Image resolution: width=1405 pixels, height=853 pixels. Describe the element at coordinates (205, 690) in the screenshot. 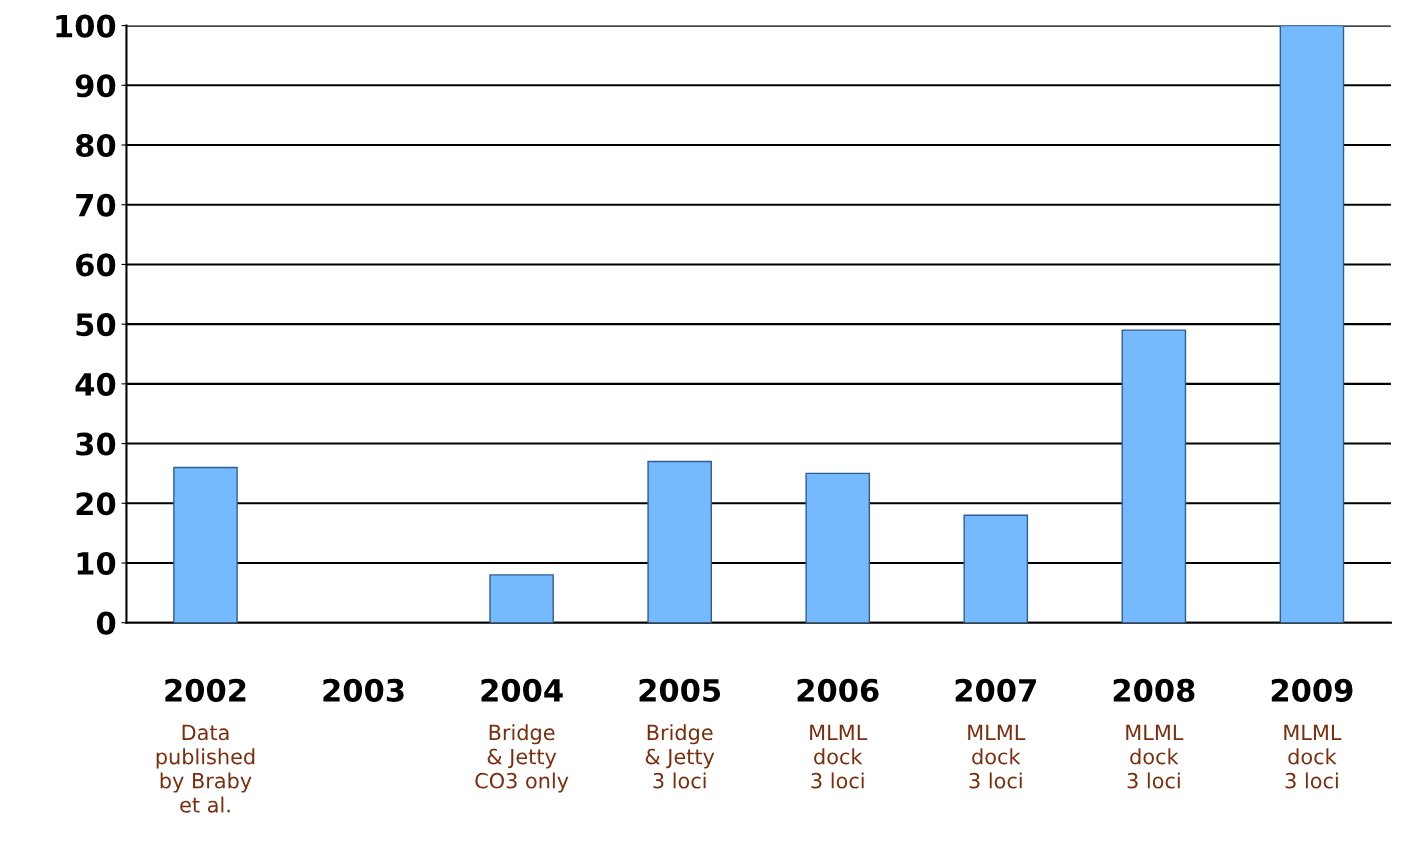

I see `x-tick-label: 2002` at that location.